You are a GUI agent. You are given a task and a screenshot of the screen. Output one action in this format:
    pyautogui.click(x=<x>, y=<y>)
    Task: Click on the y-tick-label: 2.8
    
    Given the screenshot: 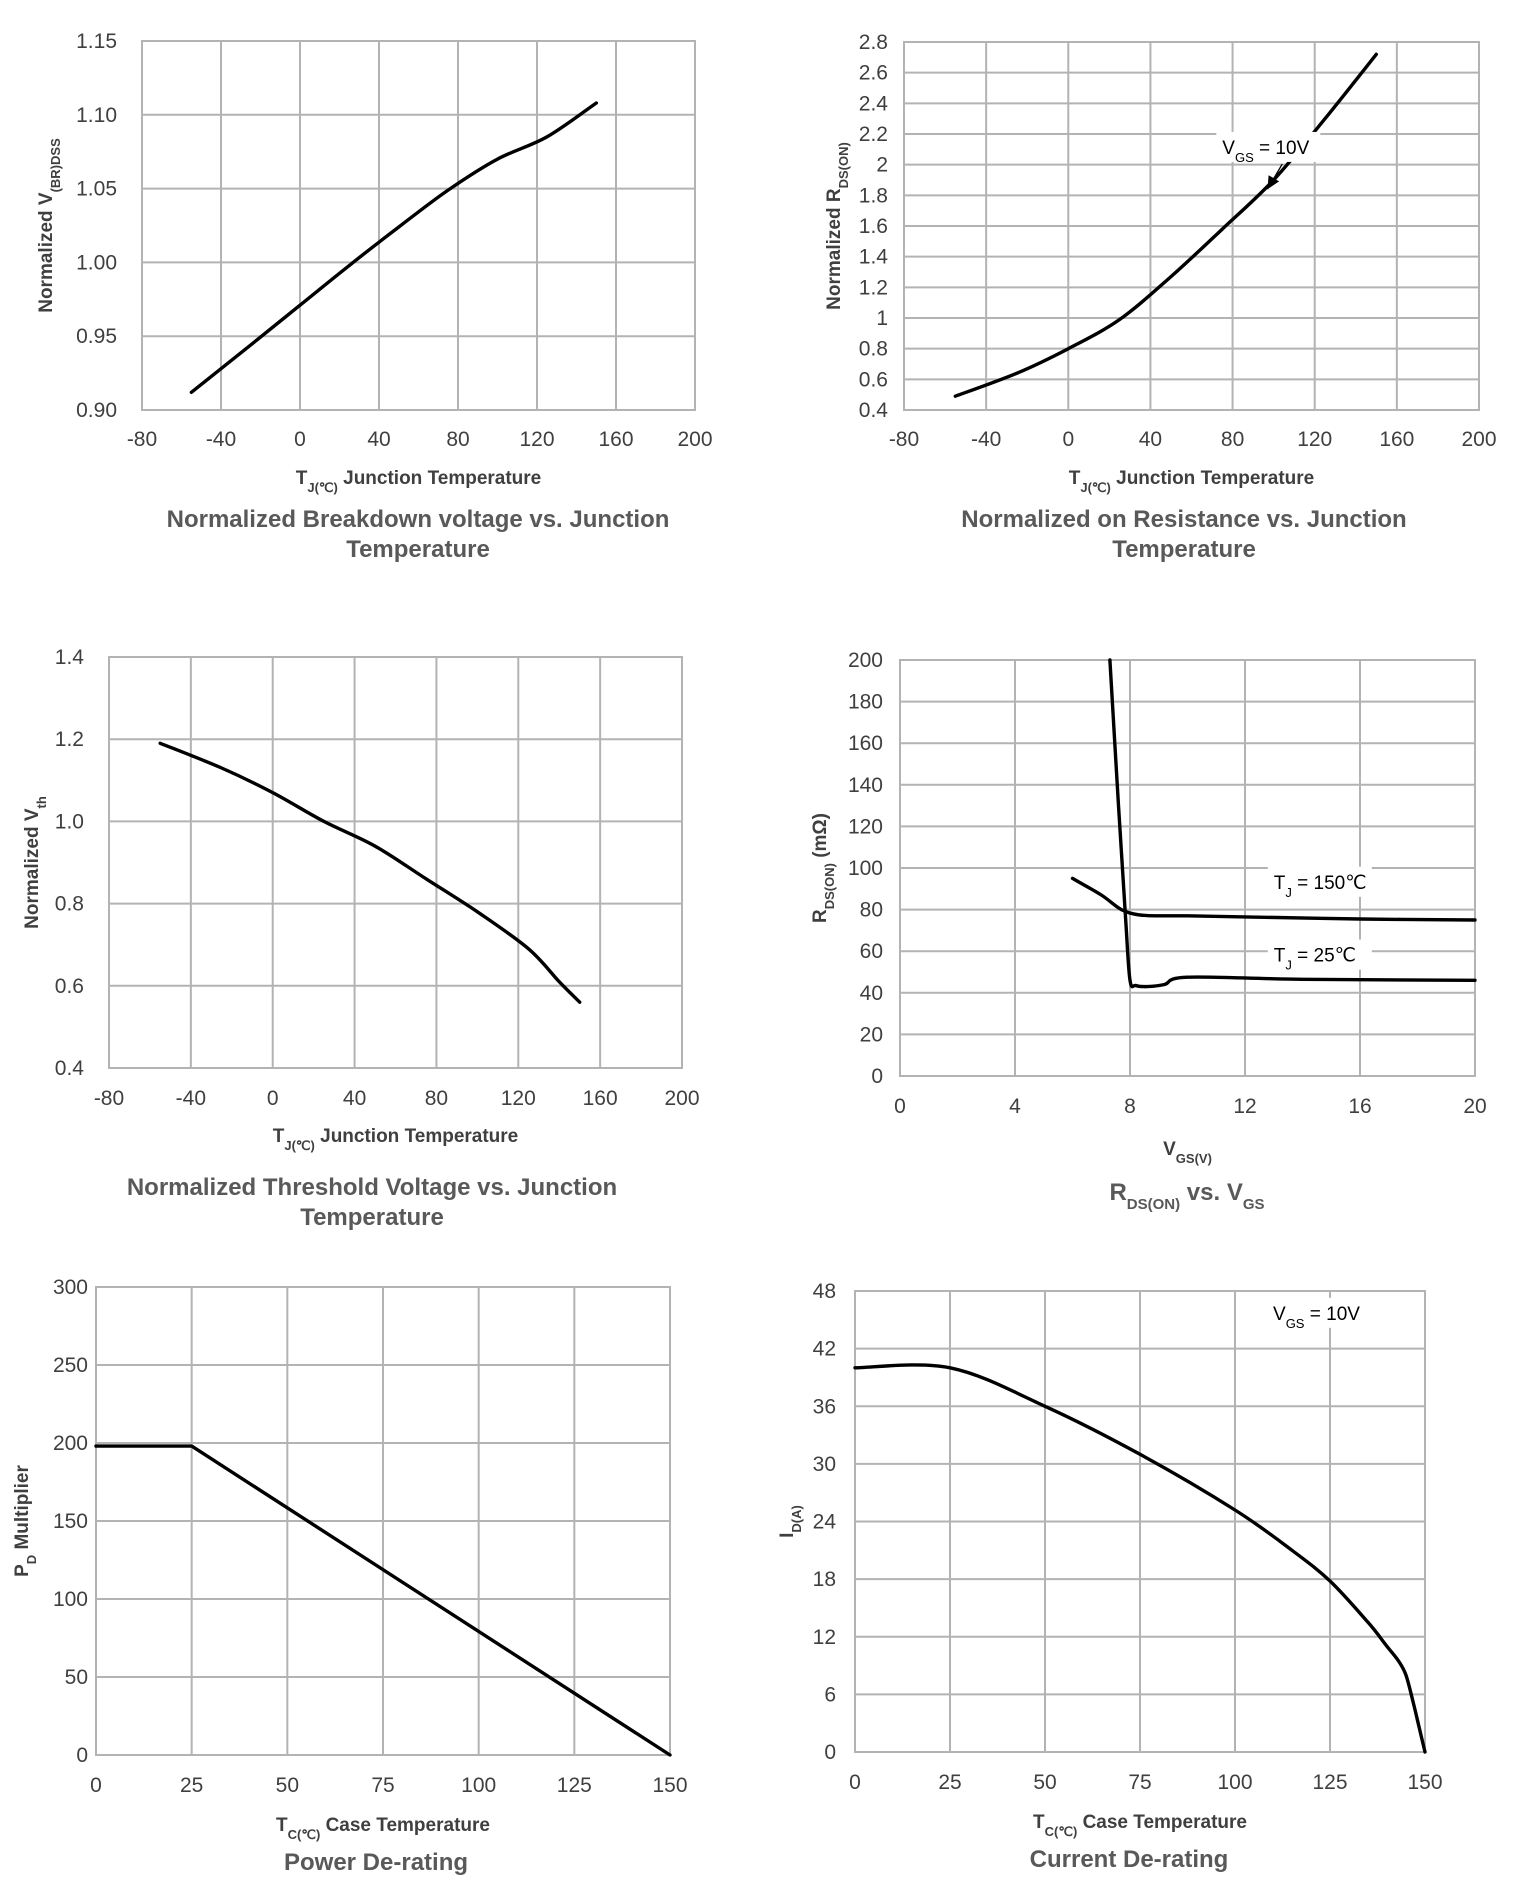 What is the action you would take?
    pyautogui.click(x=873, y=42)
    